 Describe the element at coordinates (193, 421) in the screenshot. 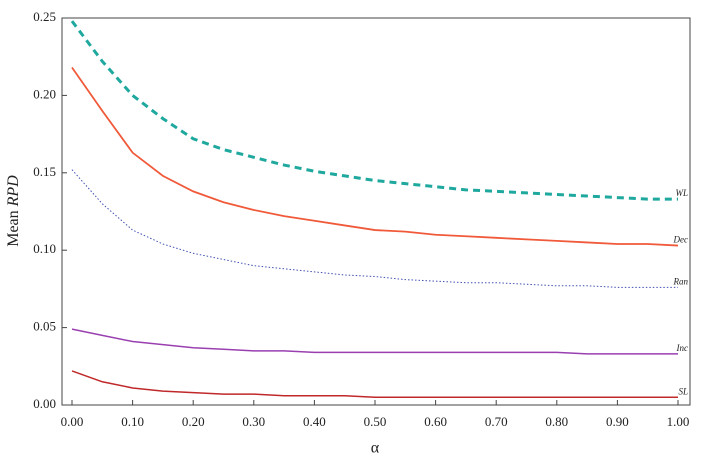

I see `x-tick-label: 0.20` at that location.